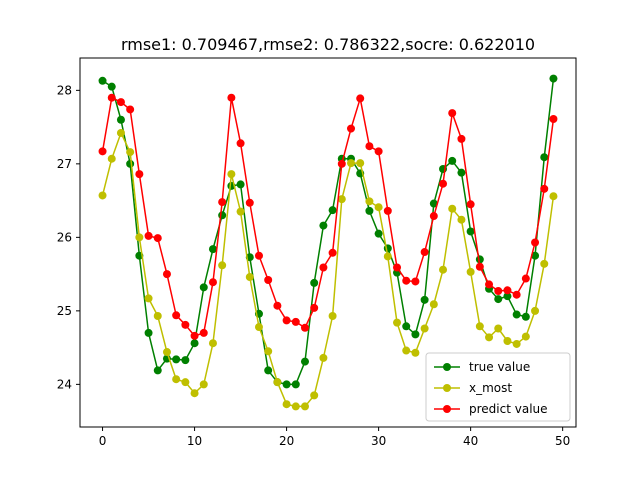 The image size is (640, 485). I want to click on y-tick-label: 26, so click(64, 237).